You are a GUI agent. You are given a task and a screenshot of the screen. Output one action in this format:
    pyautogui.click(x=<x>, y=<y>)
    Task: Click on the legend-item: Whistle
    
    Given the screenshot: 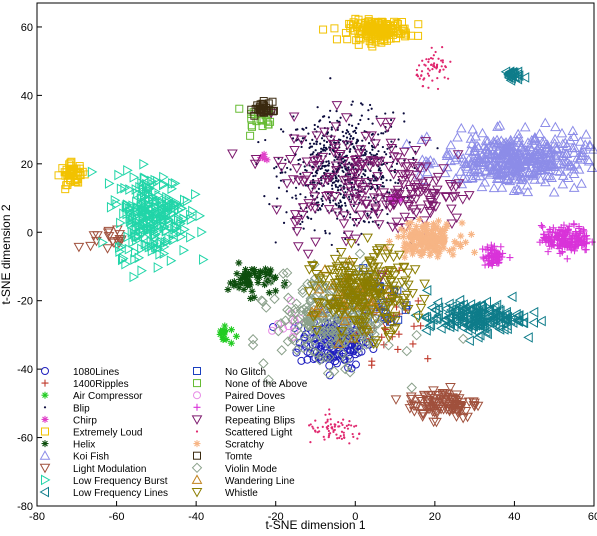 What is the action you would take?
    pyautogui.click(x=224, y=493)
    